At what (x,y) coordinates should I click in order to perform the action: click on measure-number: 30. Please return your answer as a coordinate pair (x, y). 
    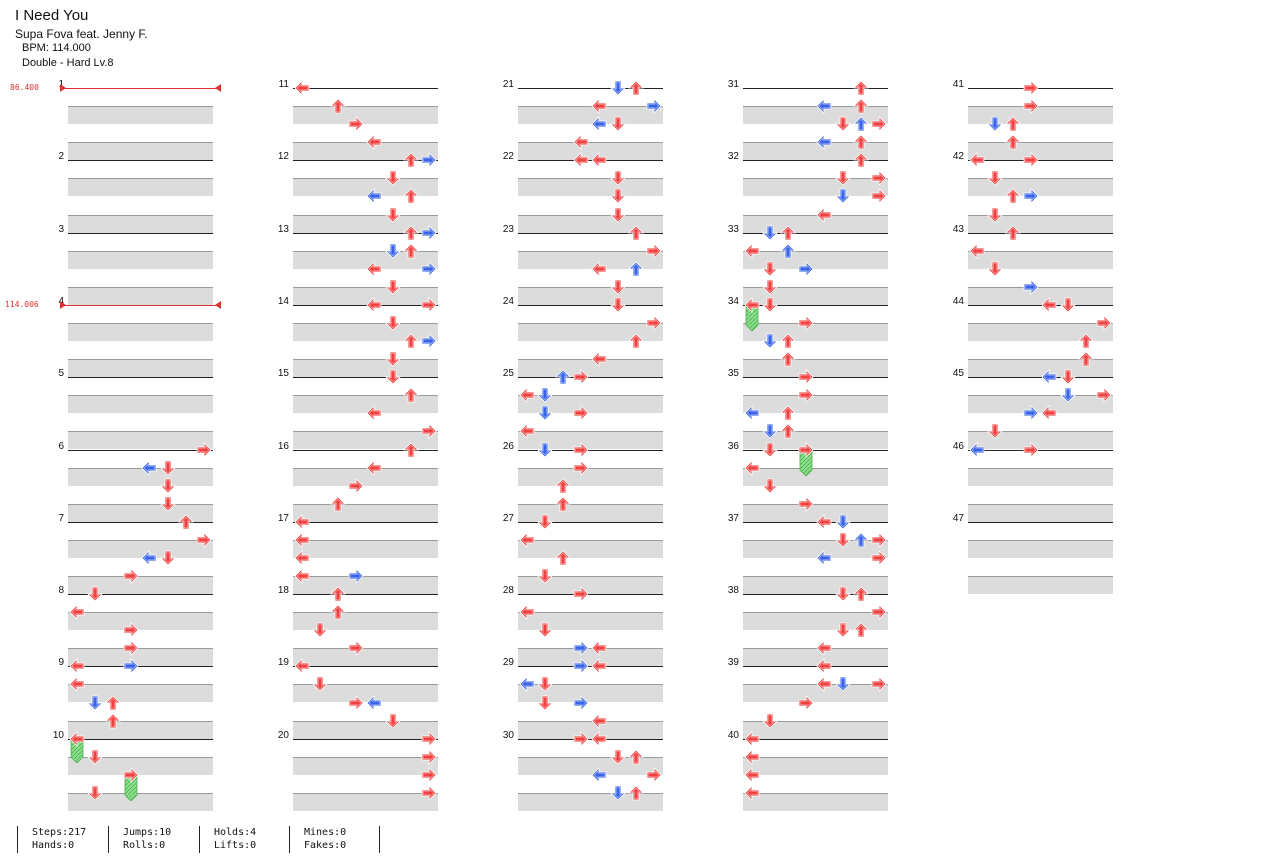
    Looking at the image, I should click on (508, 735).